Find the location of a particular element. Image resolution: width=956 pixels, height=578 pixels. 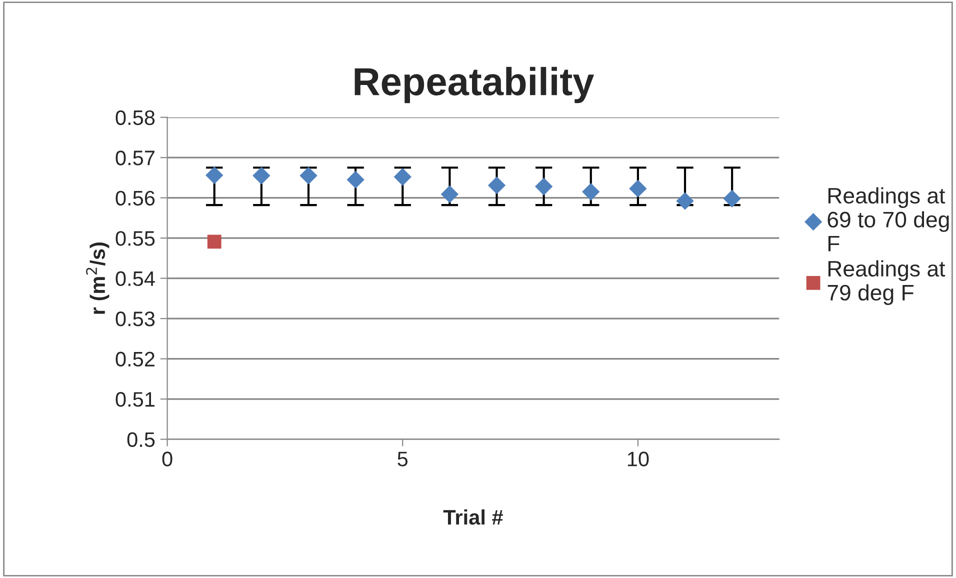

chart-title: Repeatability is located at coordinates (474, 85).